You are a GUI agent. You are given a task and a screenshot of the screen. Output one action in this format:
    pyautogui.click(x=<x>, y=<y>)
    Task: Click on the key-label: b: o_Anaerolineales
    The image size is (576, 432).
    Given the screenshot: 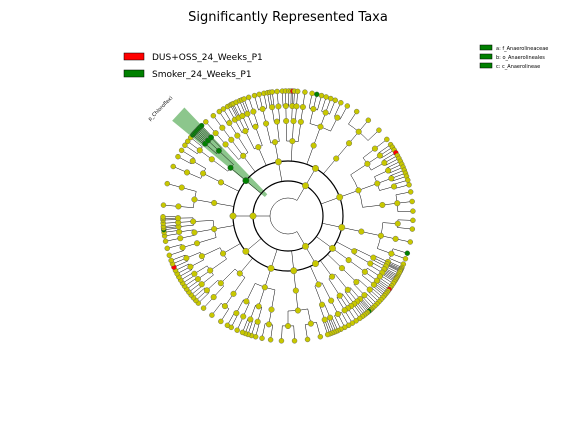 What is the action you would take?
    pyautogui.click(x=520, y=58)
    